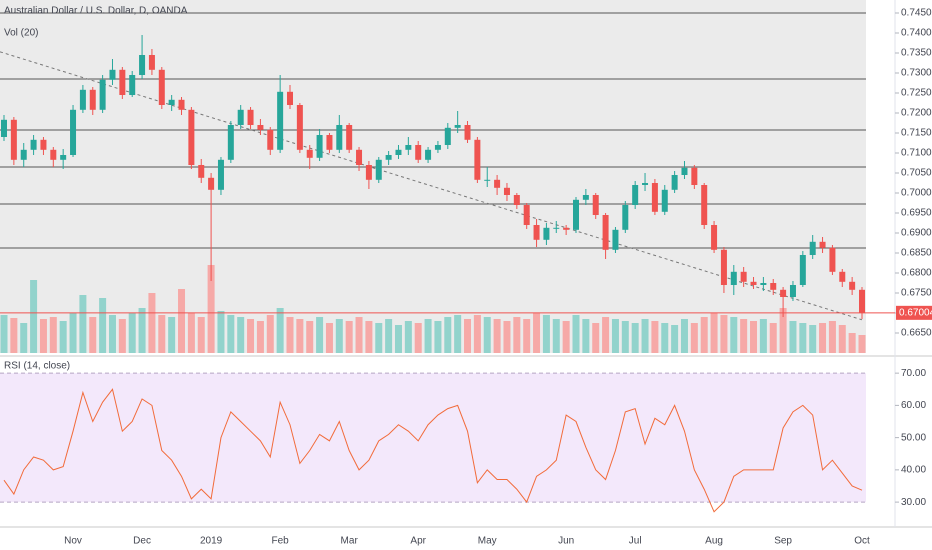  What do you see at coordinates (783, 541) in the screenshot?
I see `x-tick-label: Sep` at bounding box center [783, 541].